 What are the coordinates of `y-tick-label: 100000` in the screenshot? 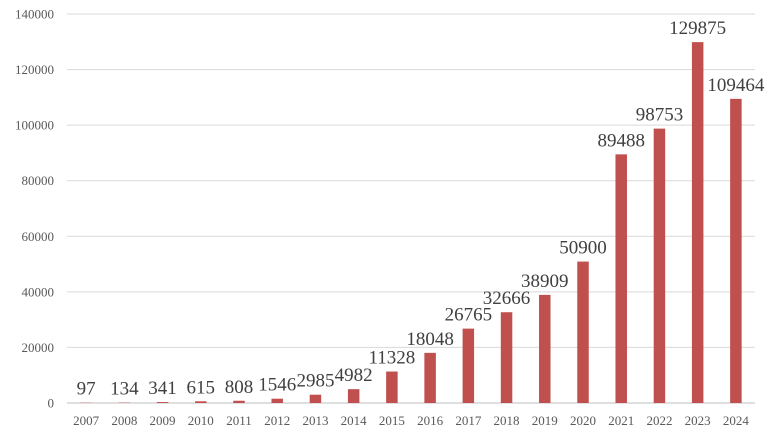 It's located at (34, 125).